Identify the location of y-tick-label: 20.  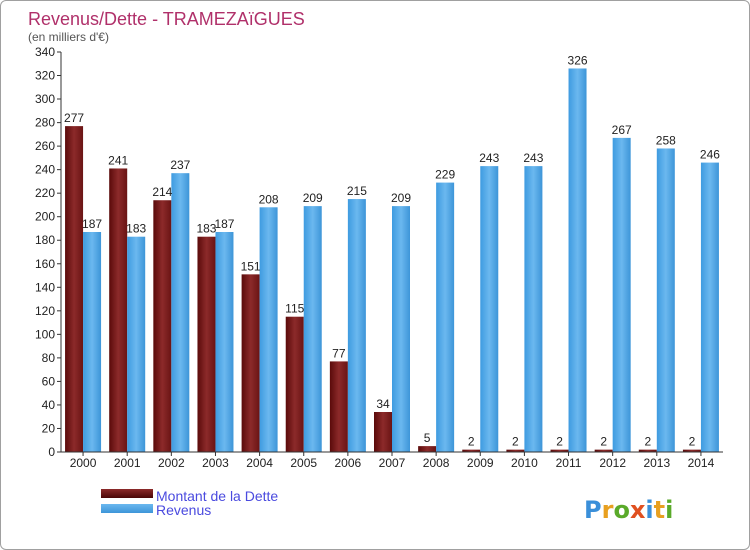
(49, 428).